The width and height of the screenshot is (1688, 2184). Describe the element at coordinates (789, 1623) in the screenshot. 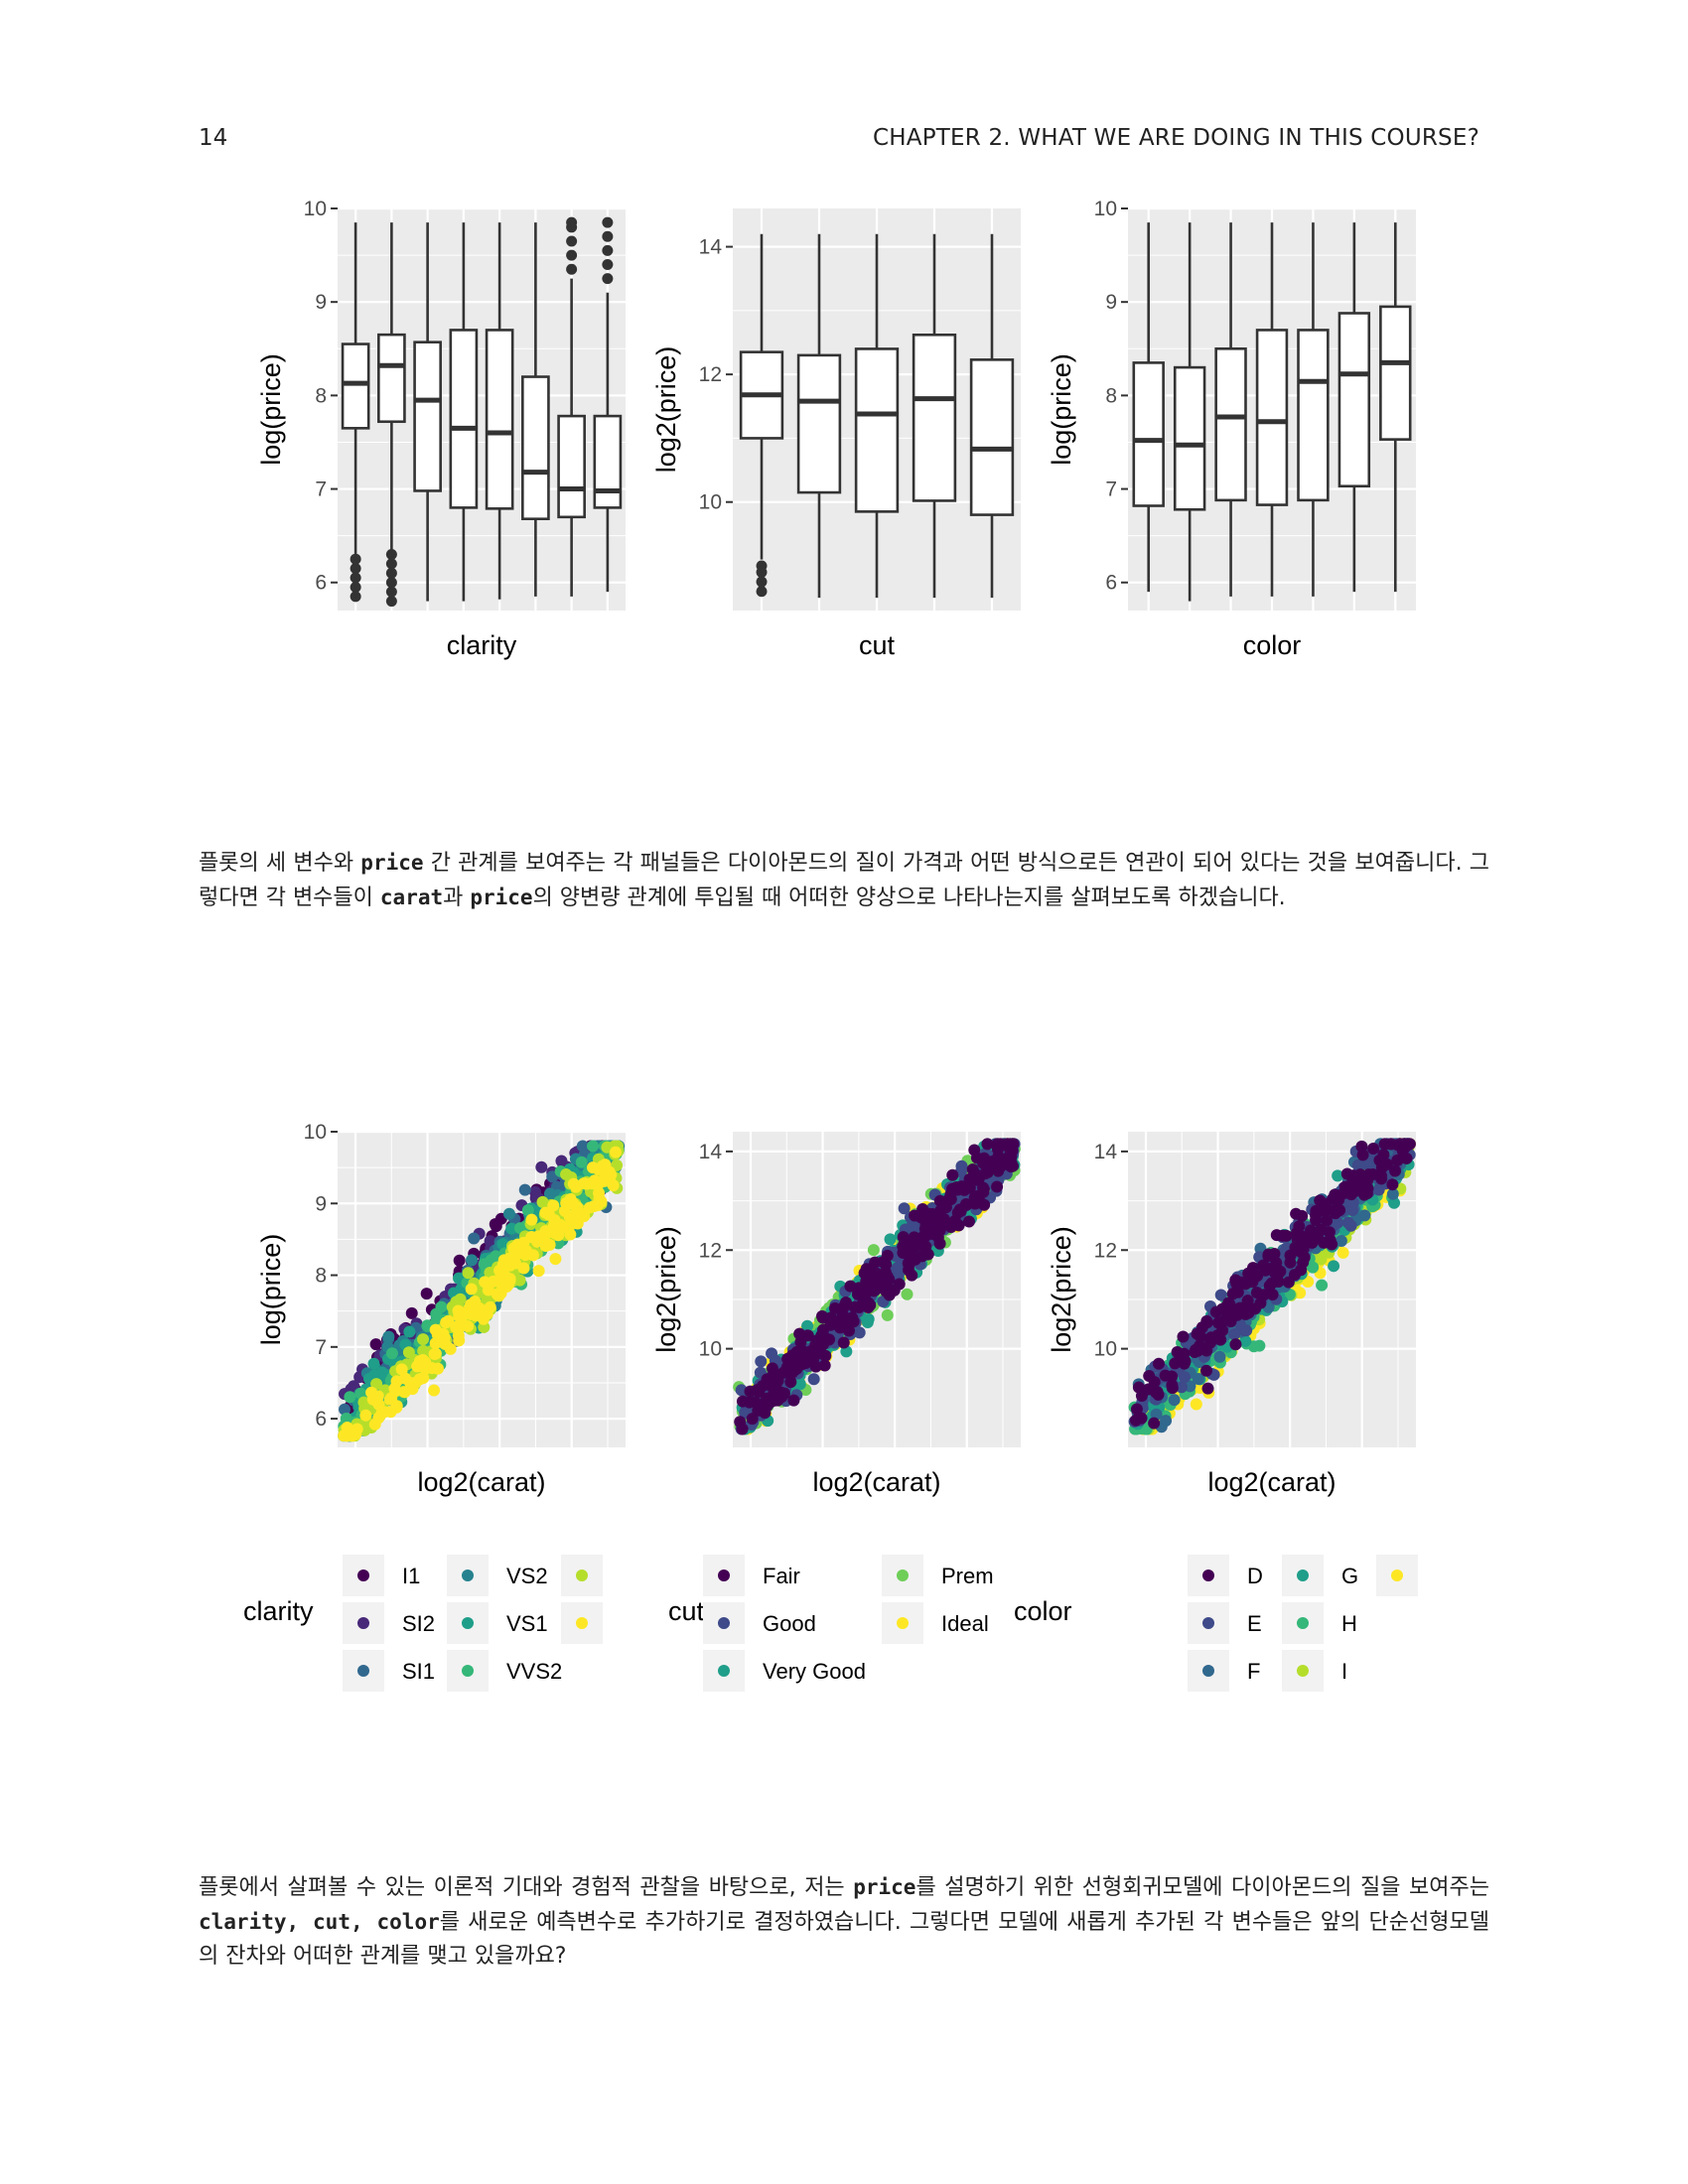

I see `legend-label: Good` at that location.